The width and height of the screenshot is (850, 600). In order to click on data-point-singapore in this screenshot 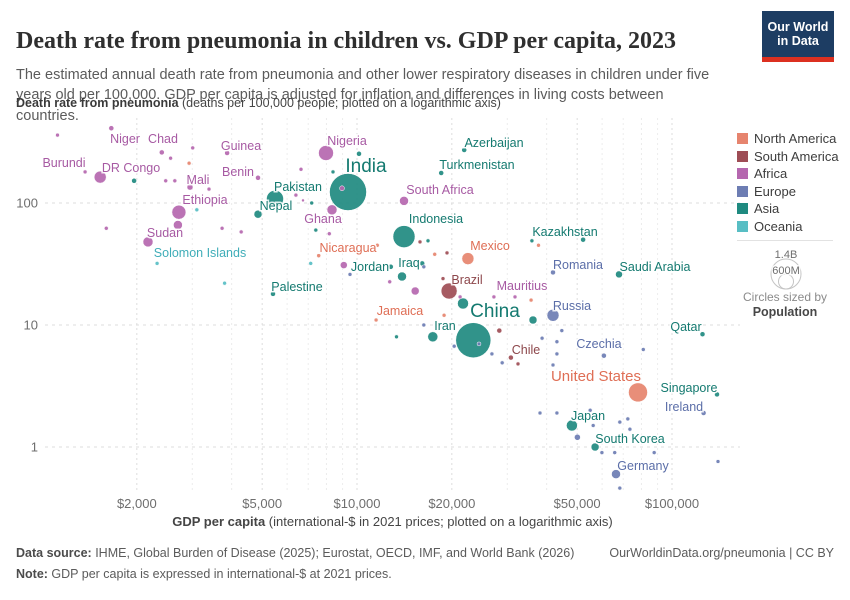, I will do `click(717, 394)`.